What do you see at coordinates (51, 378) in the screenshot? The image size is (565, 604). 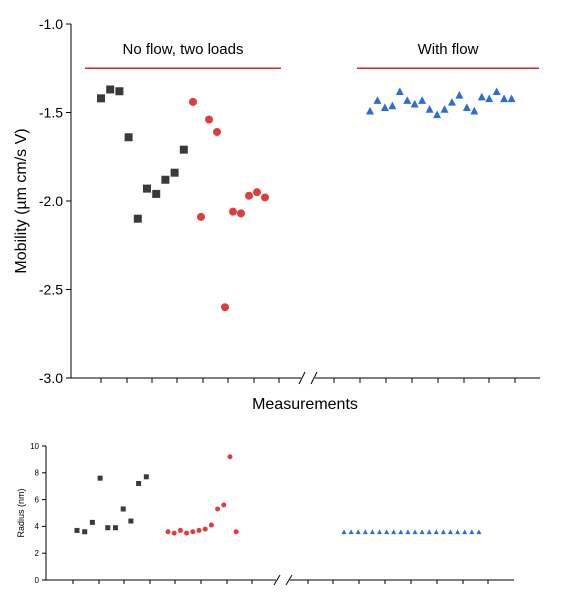 I see `mobility-y-tick-label: -3.0` at bounding box center [51, 378].